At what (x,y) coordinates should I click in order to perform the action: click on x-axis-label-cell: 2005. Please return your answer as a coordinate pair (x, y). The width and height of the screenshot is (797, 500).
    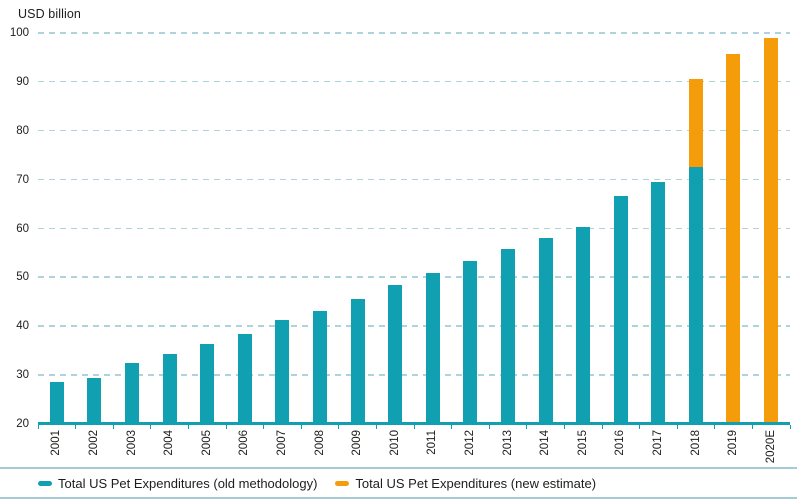
    Looking at the image, I should click on (207, 443).